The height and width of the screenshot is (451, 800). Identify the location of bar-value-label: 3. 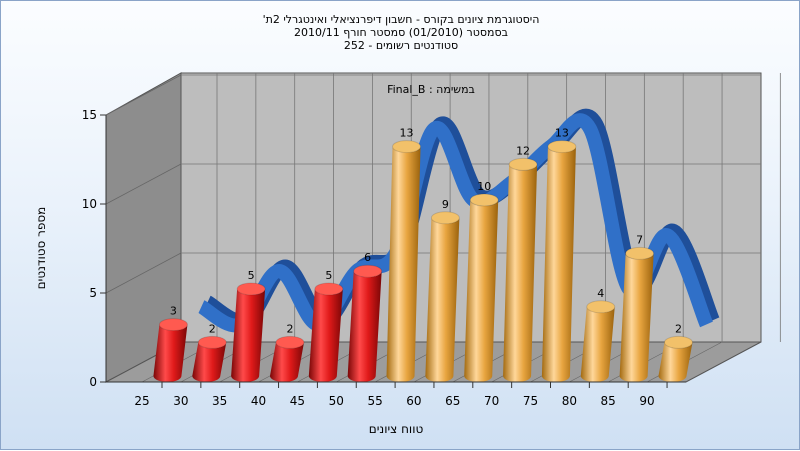
(173, 311).